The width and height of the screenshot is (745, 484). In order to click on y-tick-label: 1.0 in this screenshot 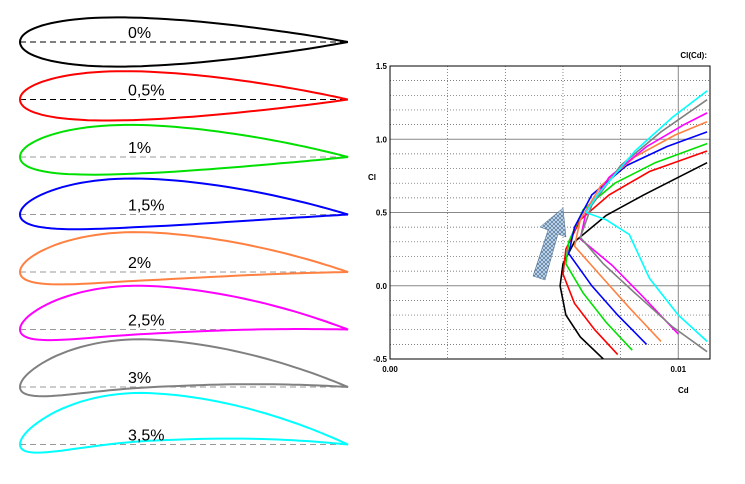, I will do `click(382, 139)`.